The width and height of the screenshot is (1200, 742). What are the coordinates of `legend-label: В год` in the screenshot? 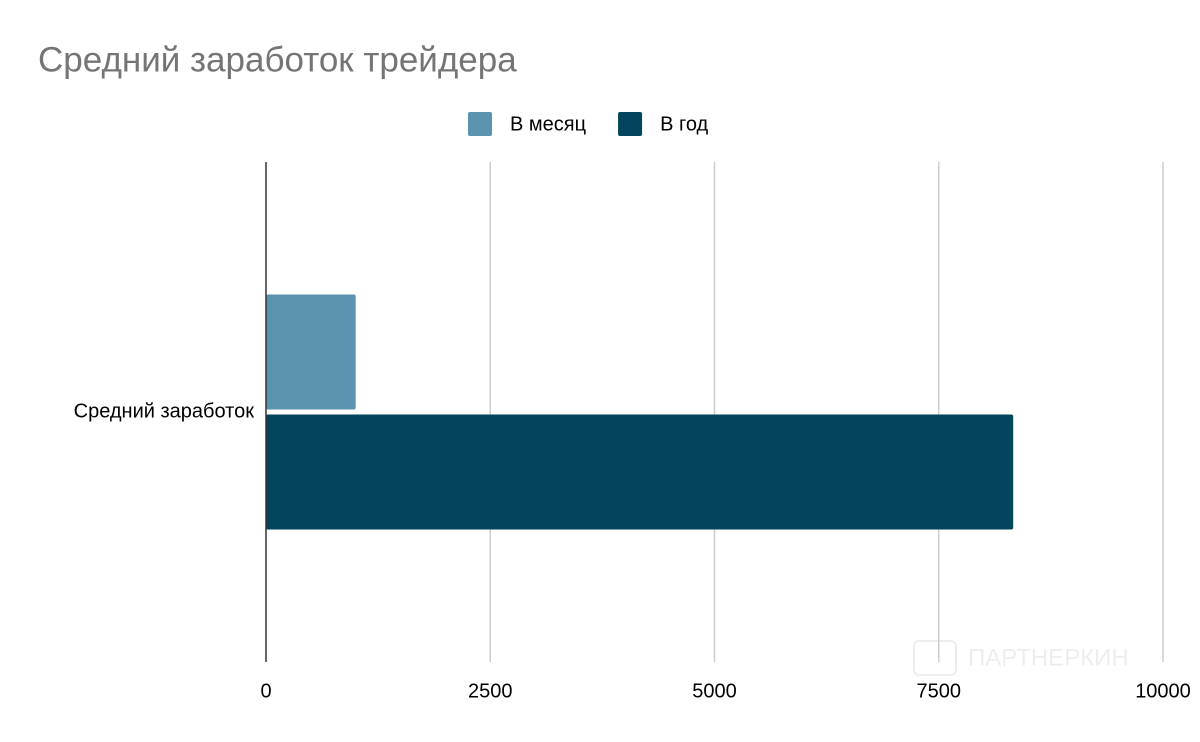 It's located at (684, 124).